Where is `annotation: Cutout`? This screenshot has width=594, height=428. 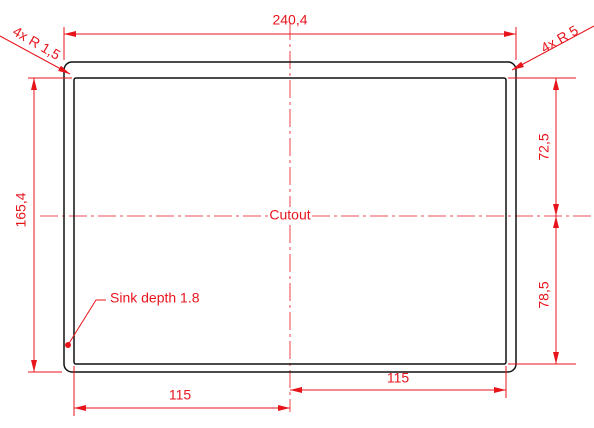
annotation: Cutout is located at coordinates (289, 215).